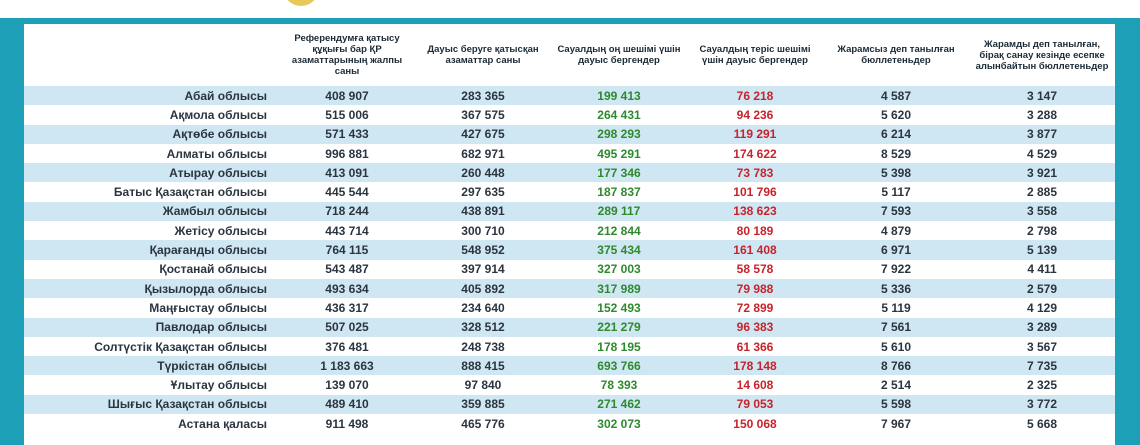  Describe the element at coordinates (896, 114) in the screenshot. I see `invalid-count: 5 620` at that location.